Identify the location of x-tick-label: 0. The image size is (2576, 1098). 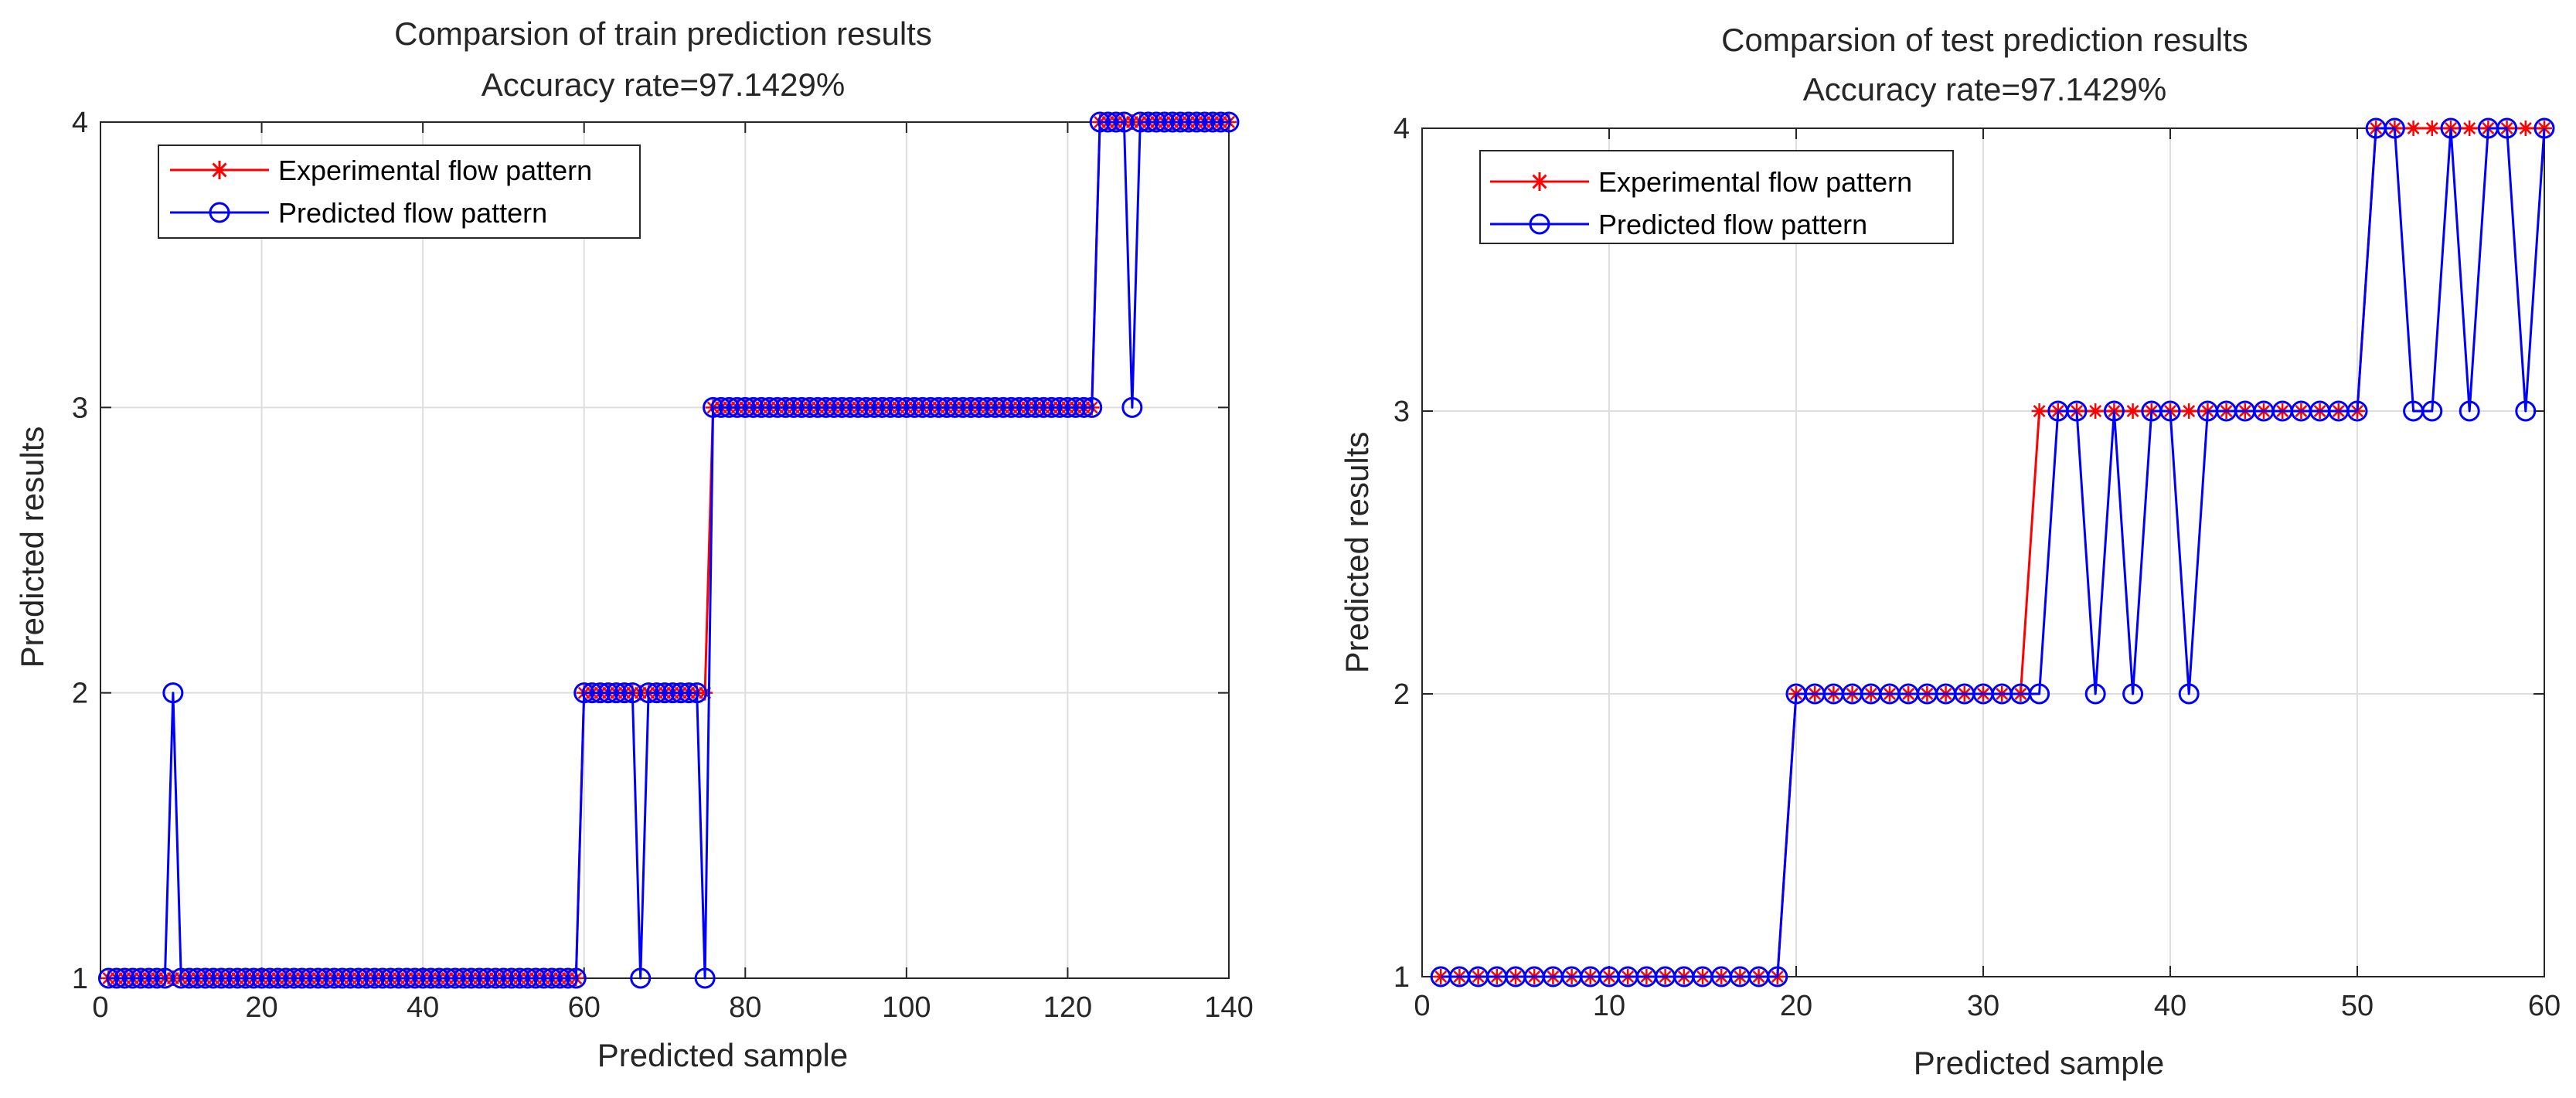
(1422, 1006).